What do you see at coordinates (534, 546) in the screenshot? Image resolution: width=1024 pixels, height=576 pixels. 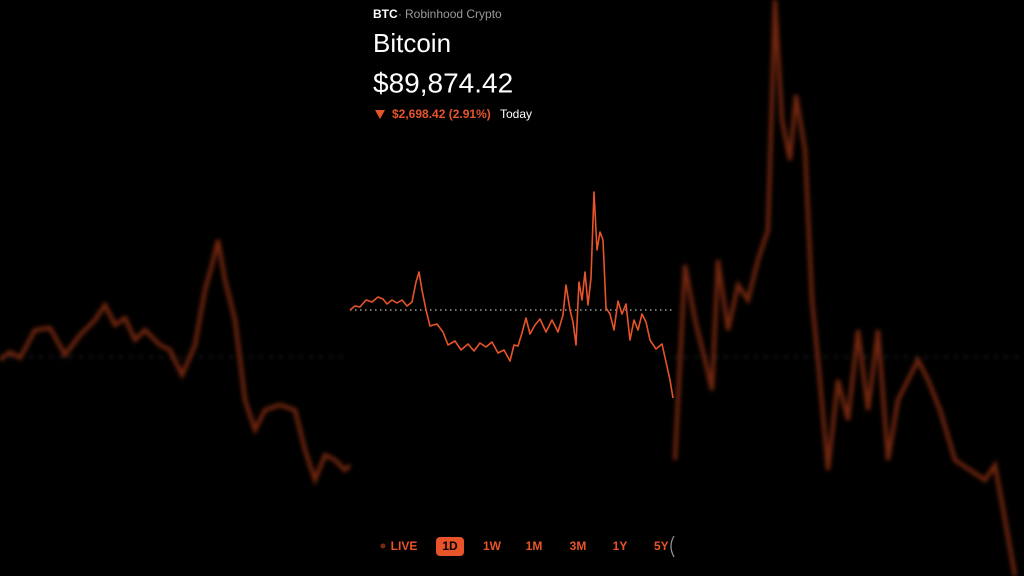 I see `range-tab: 1M` at bounding box center [534, 546].